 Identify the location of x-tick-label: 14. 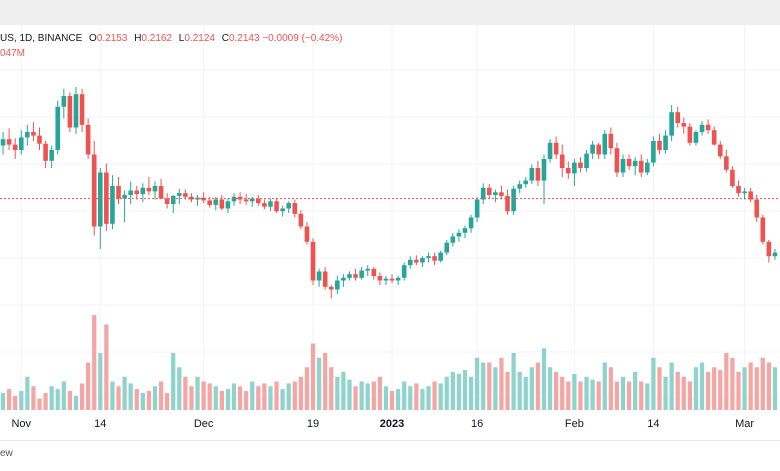
(100, 424).